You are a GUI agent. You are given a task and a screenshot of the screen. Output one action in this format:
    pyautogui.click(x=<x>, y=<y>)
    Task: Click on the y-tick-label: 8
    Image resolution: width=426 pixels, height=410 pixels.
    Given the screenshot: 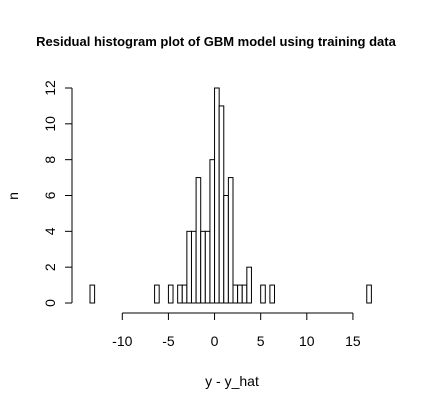 What is the action you would take?
    pyautogui.click(x=50, y=160)
    